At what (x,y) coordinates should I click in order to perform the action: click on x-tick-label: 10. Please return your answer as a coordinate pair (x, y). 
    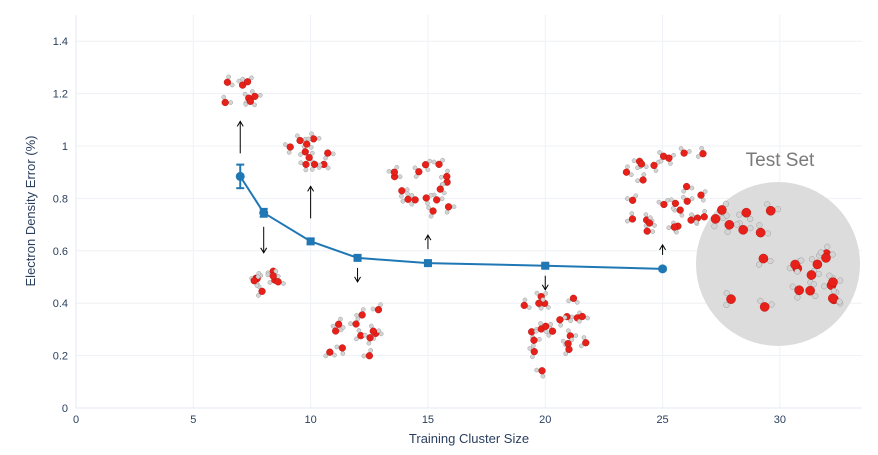
    Looking at the image, I should click on (311, 420).